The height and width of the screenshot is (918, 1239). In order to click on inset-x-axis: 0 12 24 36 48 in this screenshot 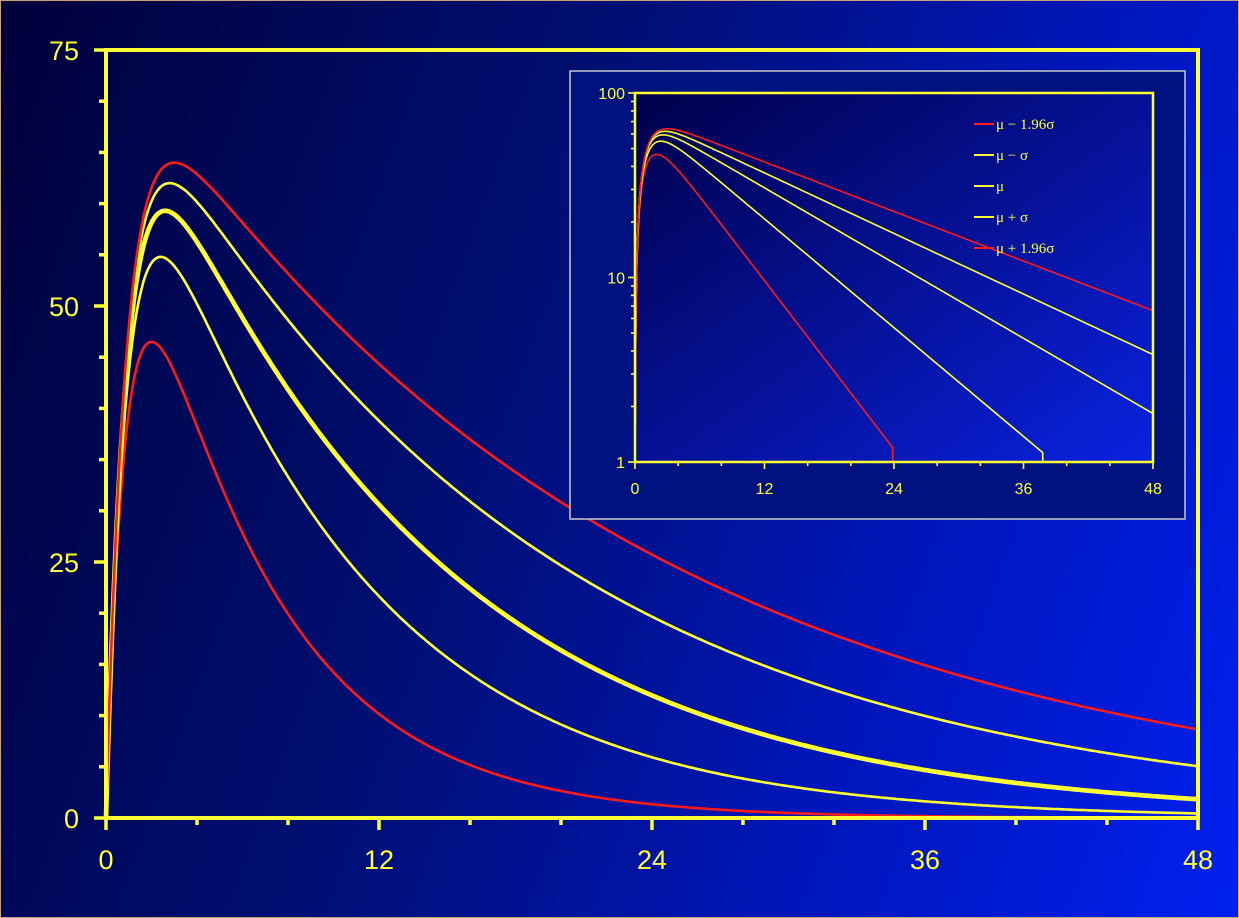, I will do `click(896, 480)`.